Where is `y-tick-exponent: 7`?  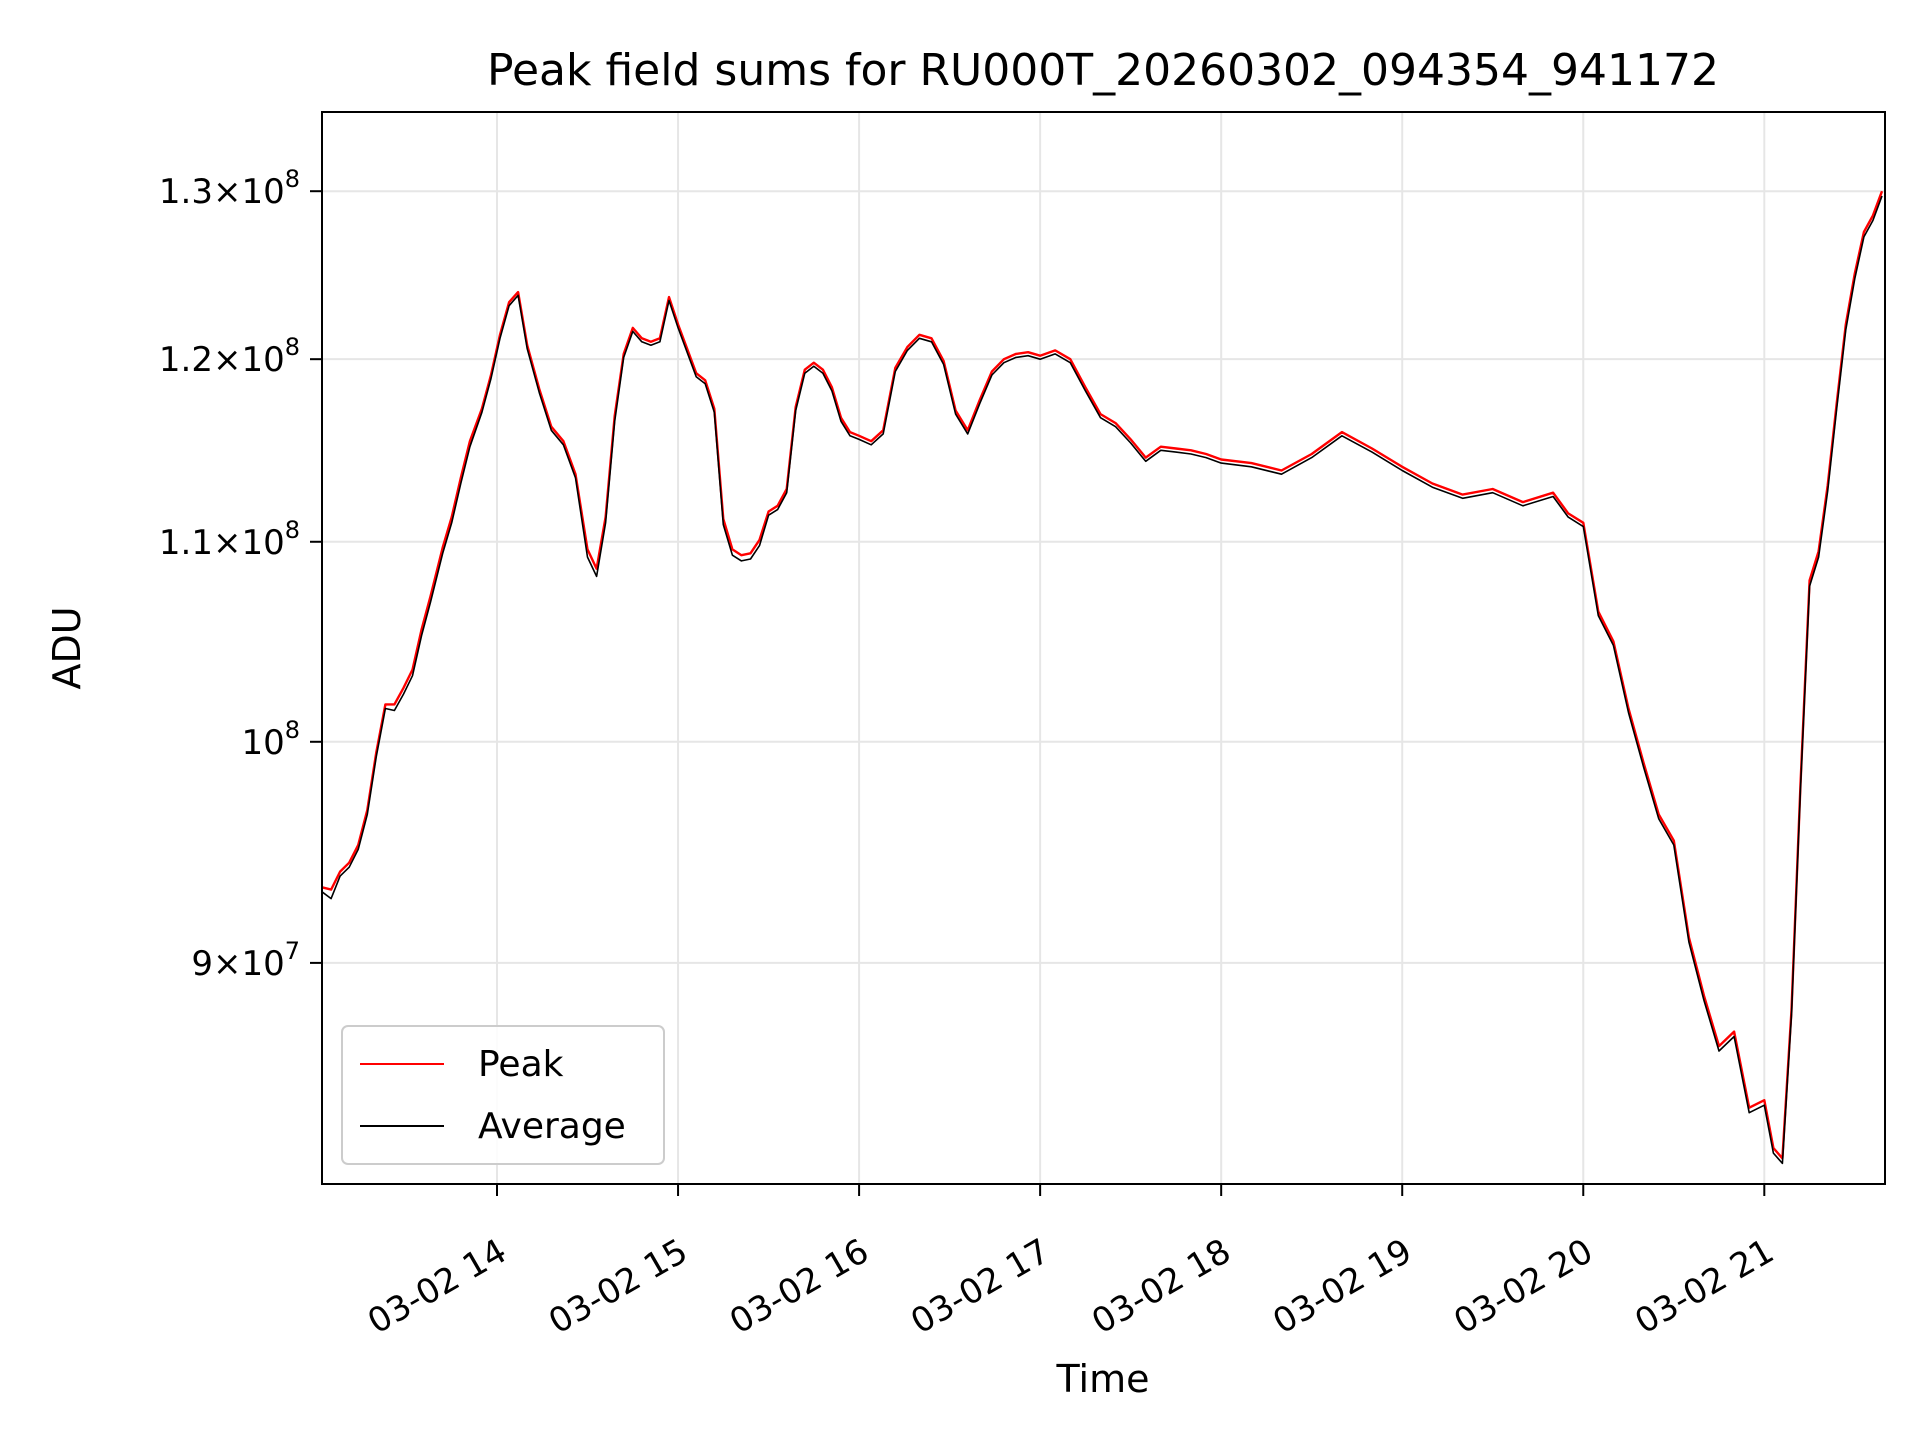 y-tick-exponent: 7 is located at coordinates (292, 951).